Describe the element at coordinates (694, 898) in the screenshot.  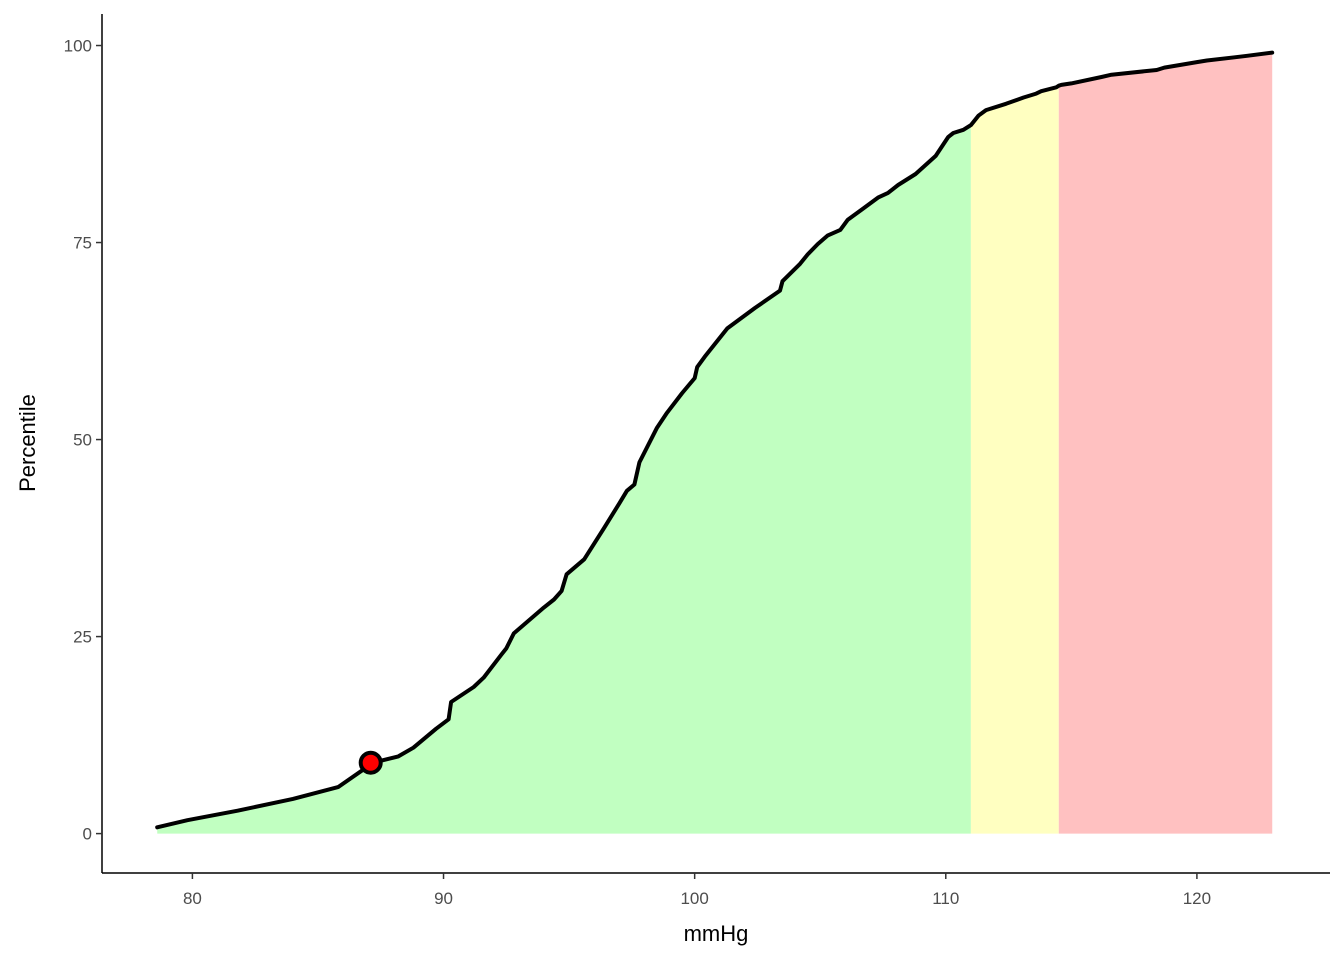
I see `x-tick-label: 100` at that location.